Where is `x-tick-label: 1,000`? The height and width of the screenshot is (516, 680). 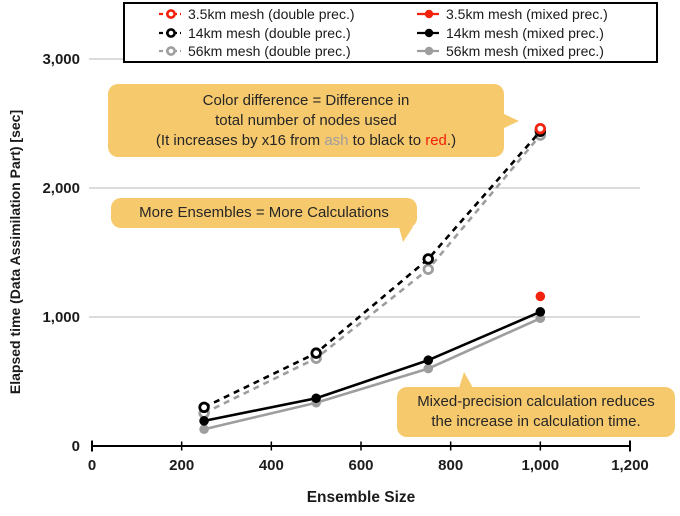
x-tick-label: 1,000 is located at coordinates (541, 465).